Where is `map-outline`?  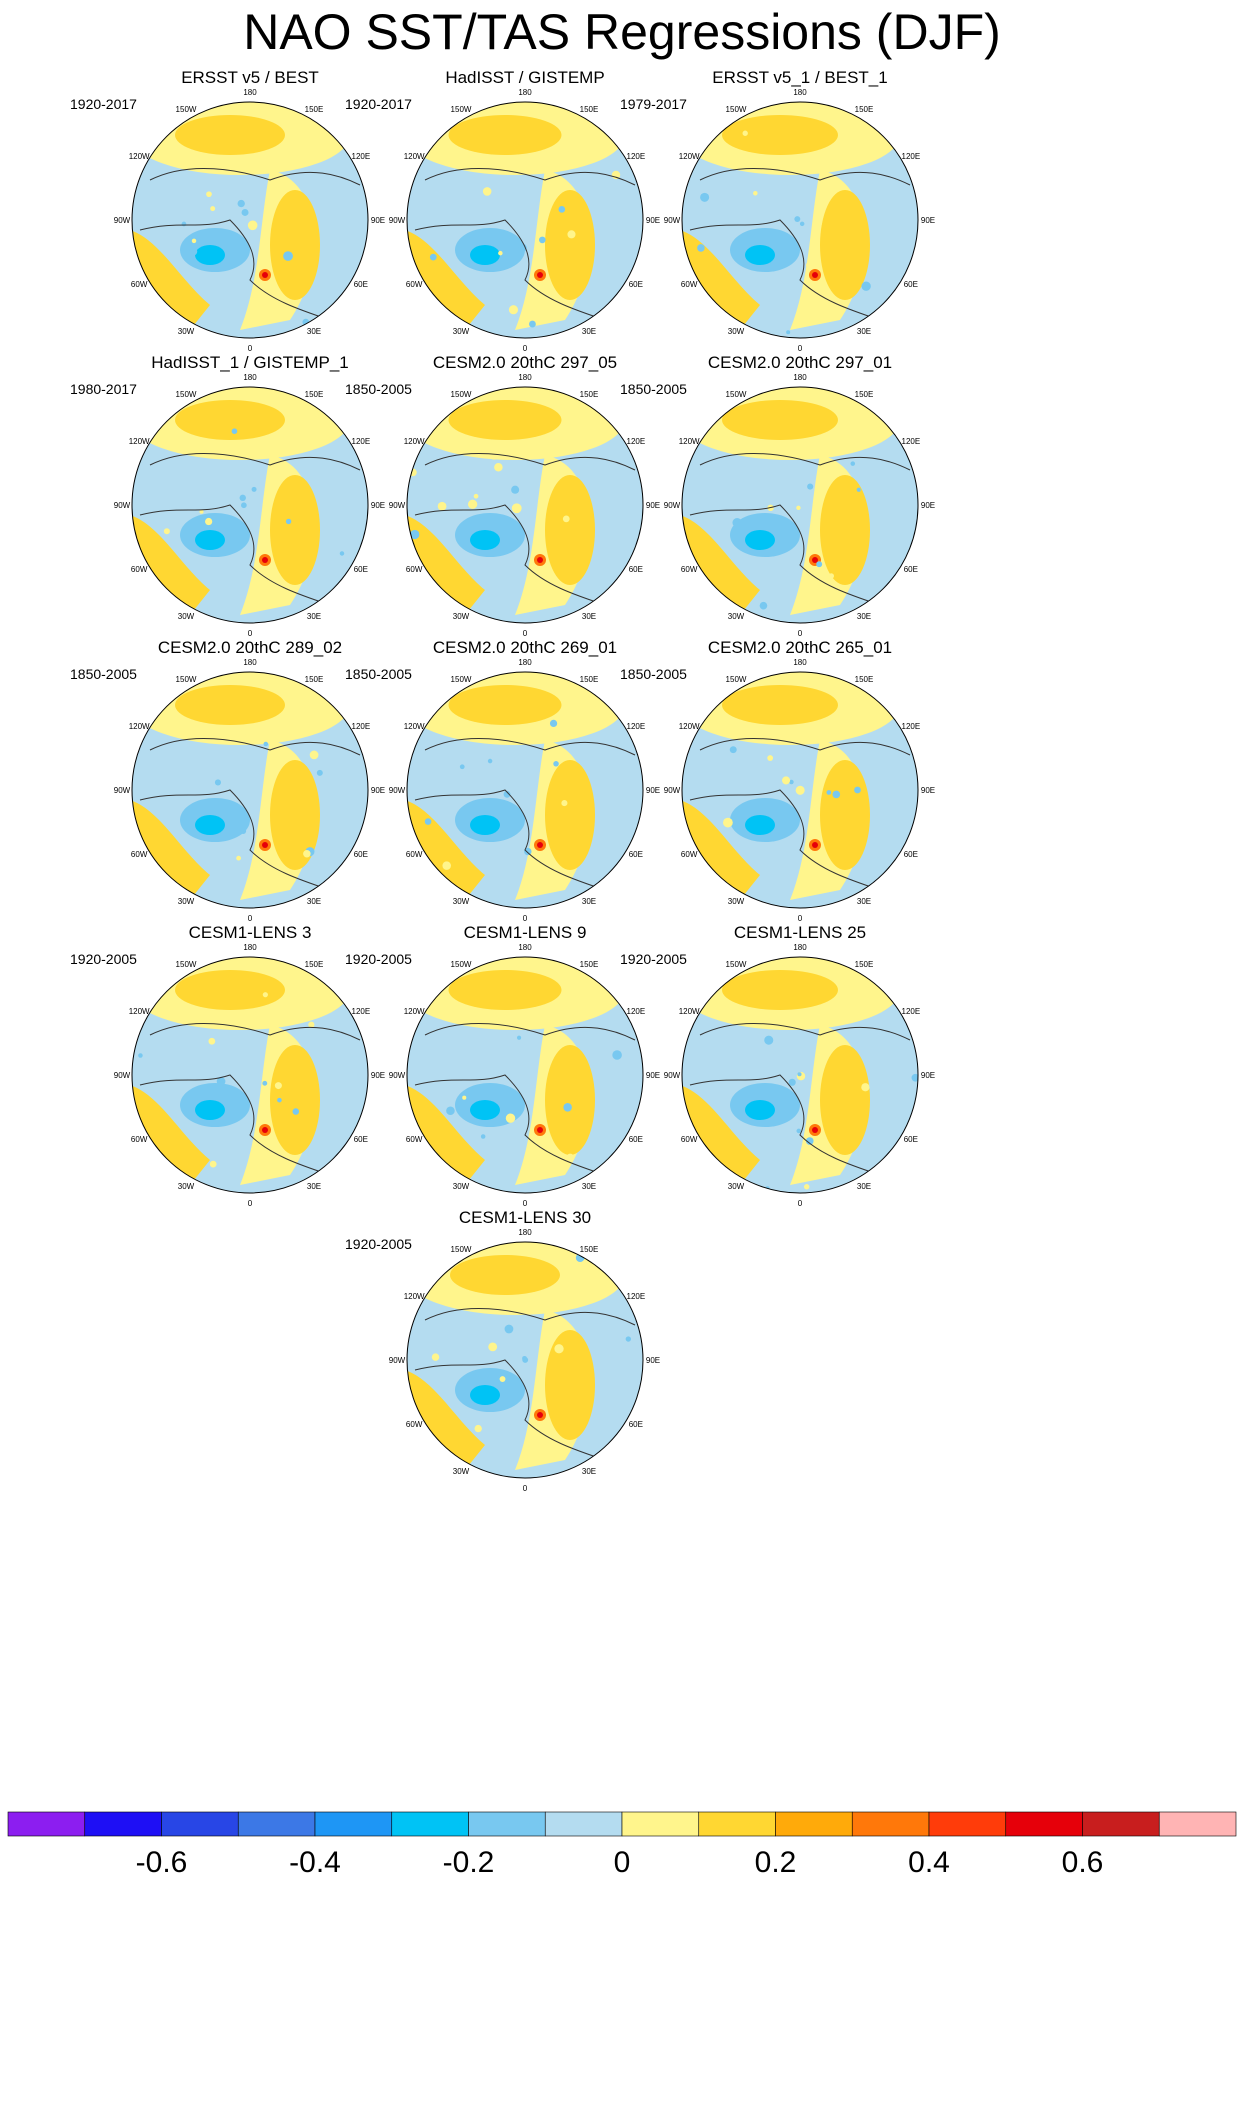
map-outline is located at coordinates (250, 505).